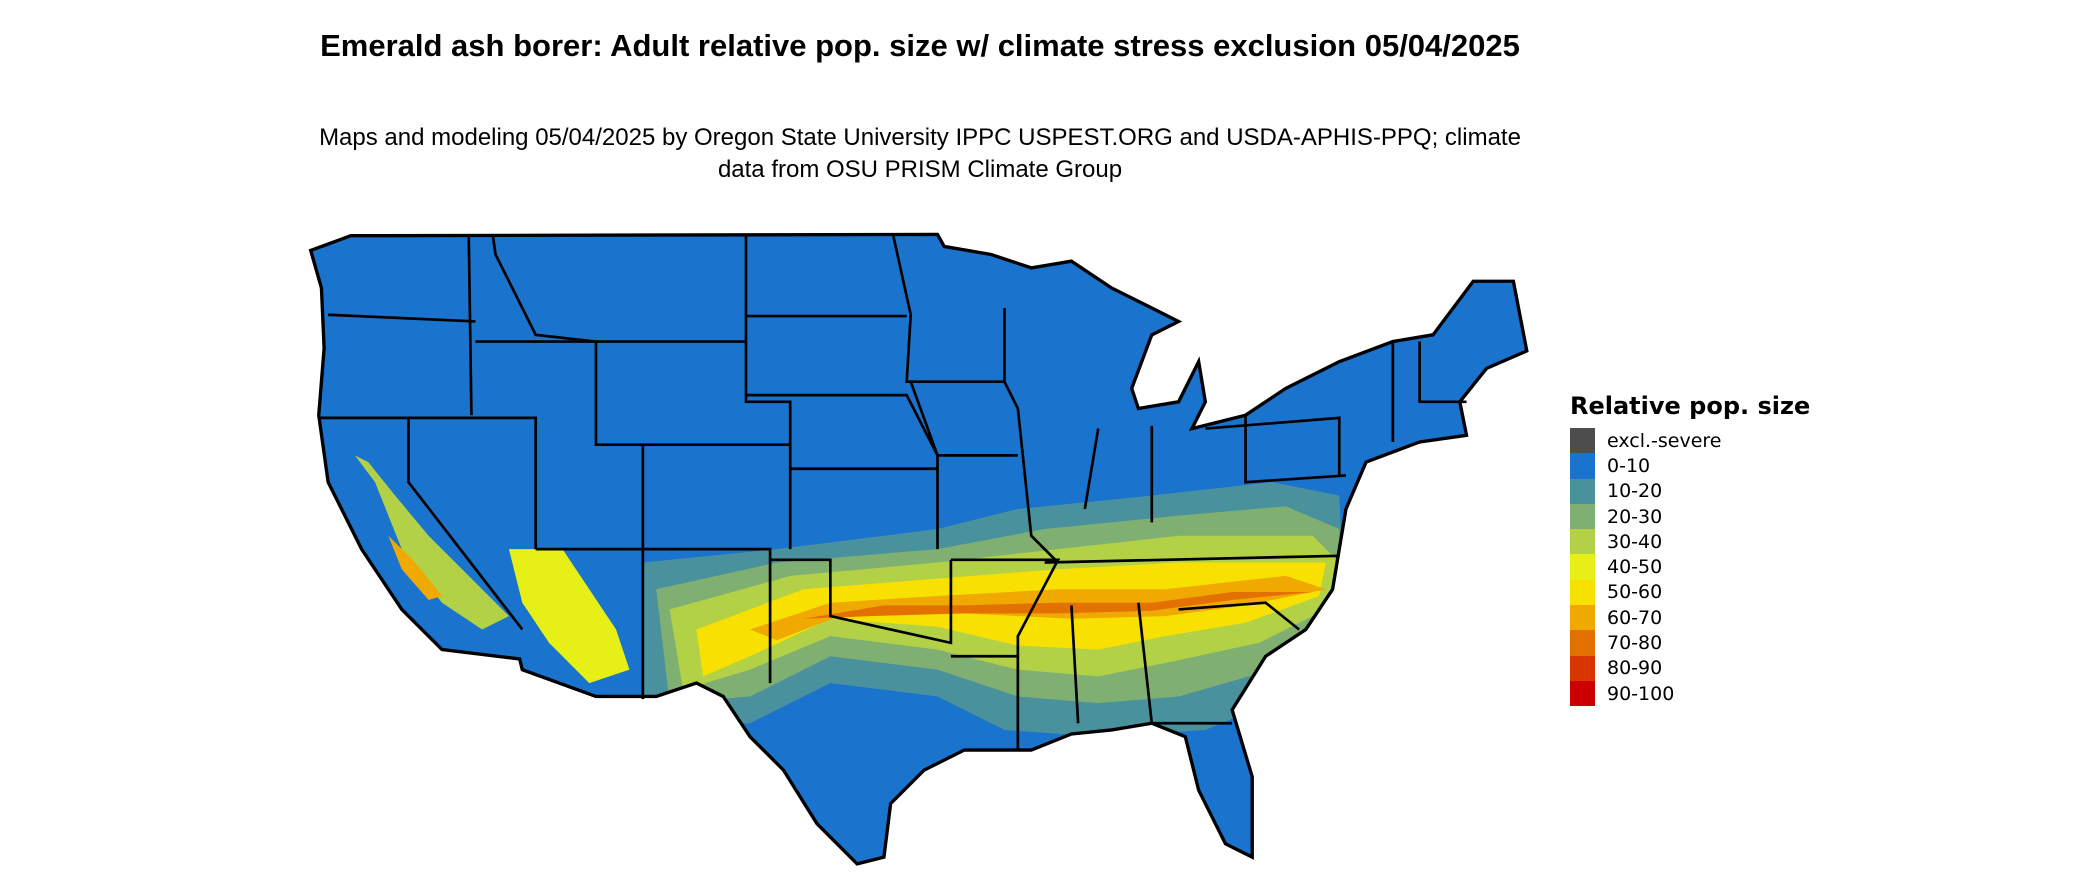  What do you see at coordinates (1690, 668) in the screenshot?
I see `legend-item: 80-90` at bounding box center [1690, 668].